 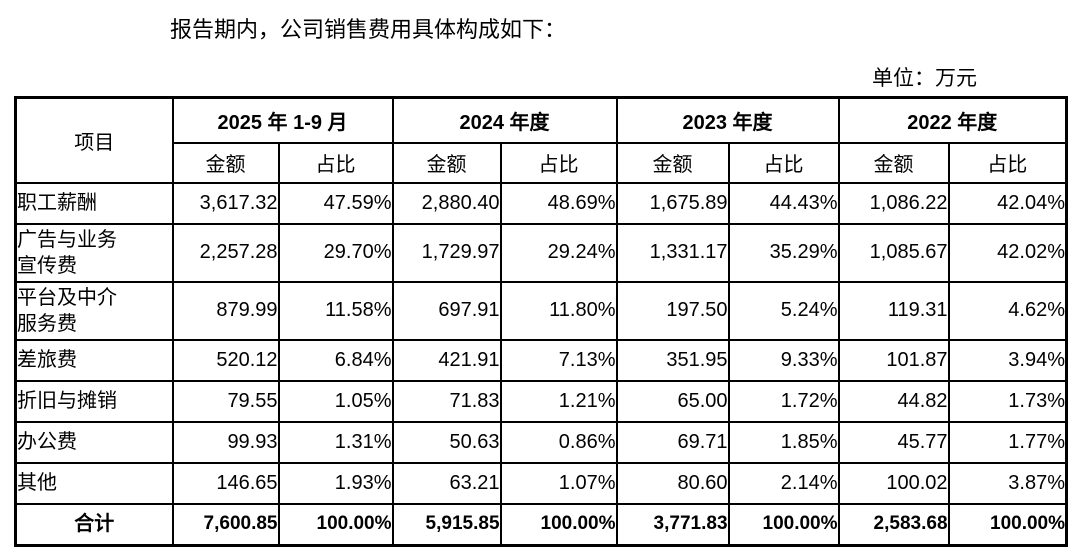 I want to click on item-name-cell: 平台及中介 服务费, so click(x=94, y=310).